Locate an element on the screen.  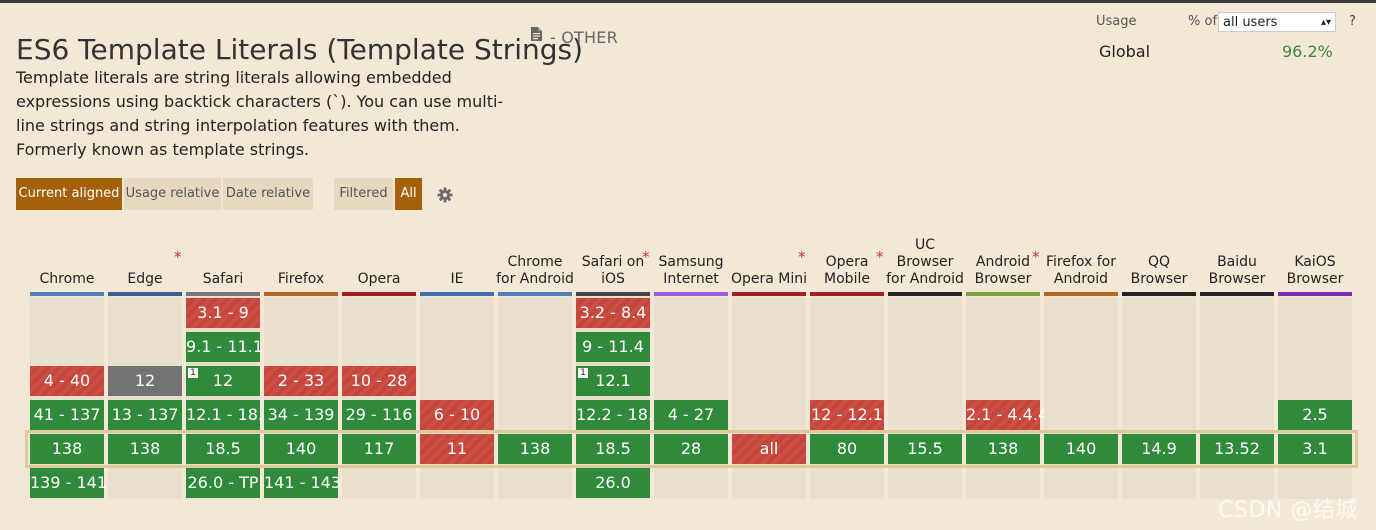
current-aligned-button: Current aligned is located at coordinates (69, 194).